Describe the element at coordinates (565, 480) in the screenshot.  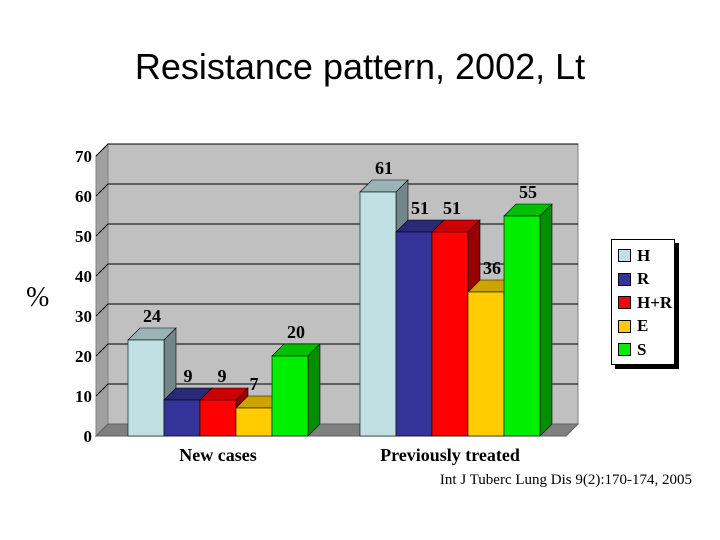
I see `citation: Int J Tuberc Lung Dis 9(2):170-174, 2005` at that location.